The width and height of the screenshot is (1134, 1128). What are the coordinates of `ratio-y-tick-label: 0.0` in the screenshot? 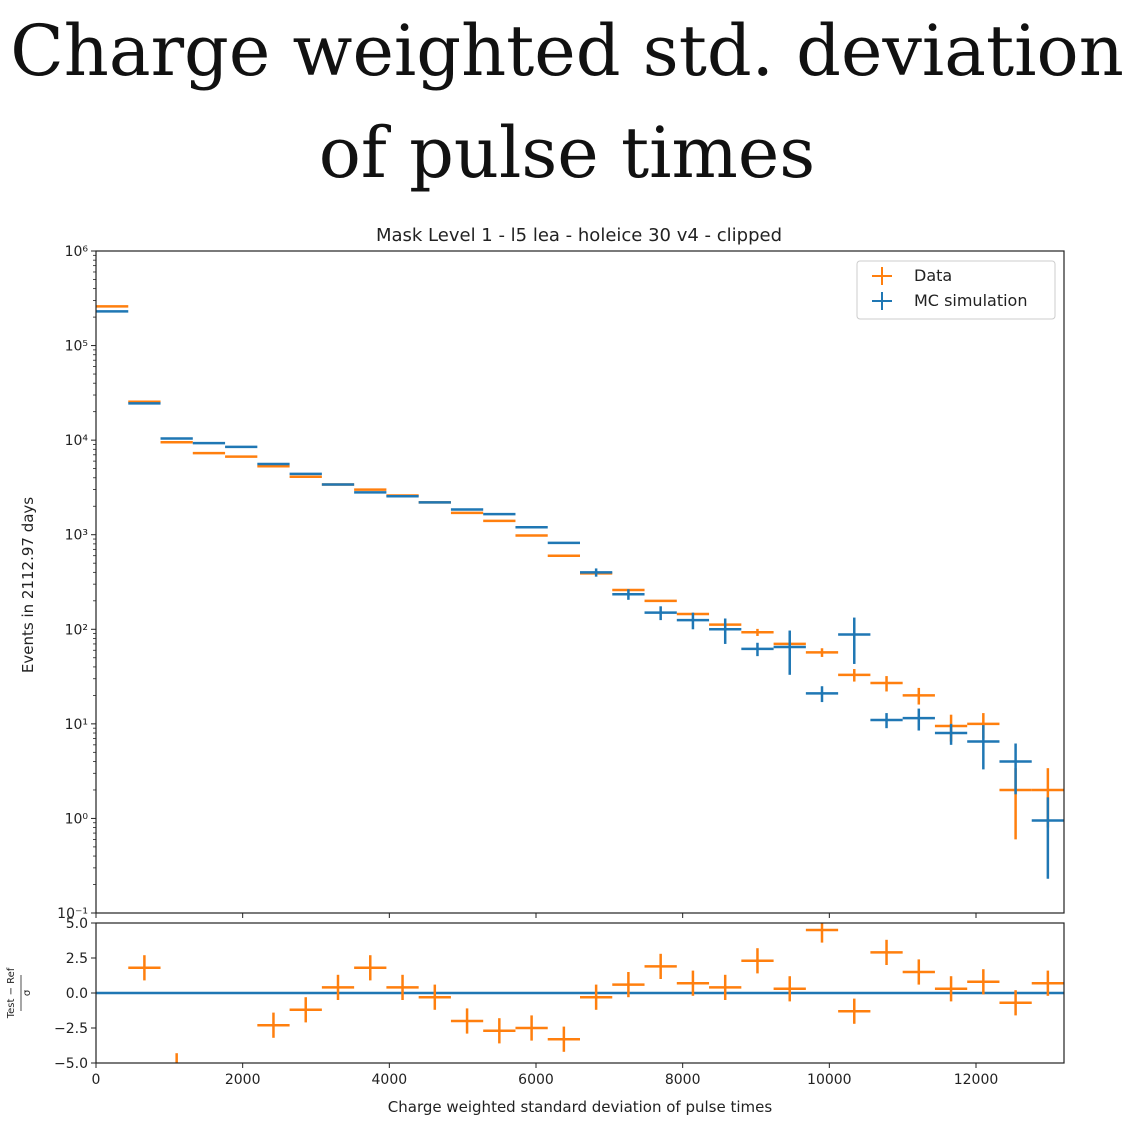 It's located at (77, 994).